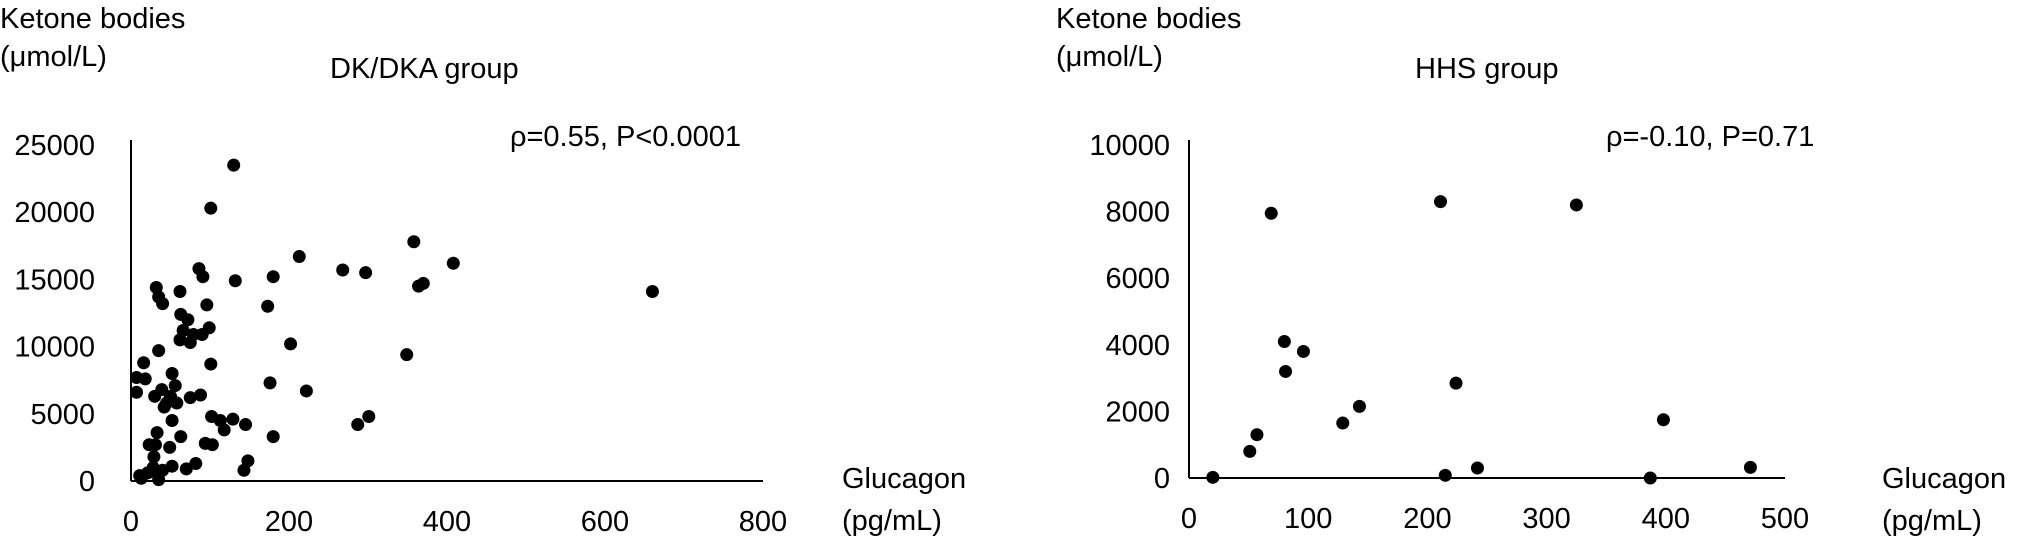 This screenshot has height=544, width=2027. Describe the element at coordinates (1546, 519) in the screenshot. I see `x-tick-label: 300` at that location.